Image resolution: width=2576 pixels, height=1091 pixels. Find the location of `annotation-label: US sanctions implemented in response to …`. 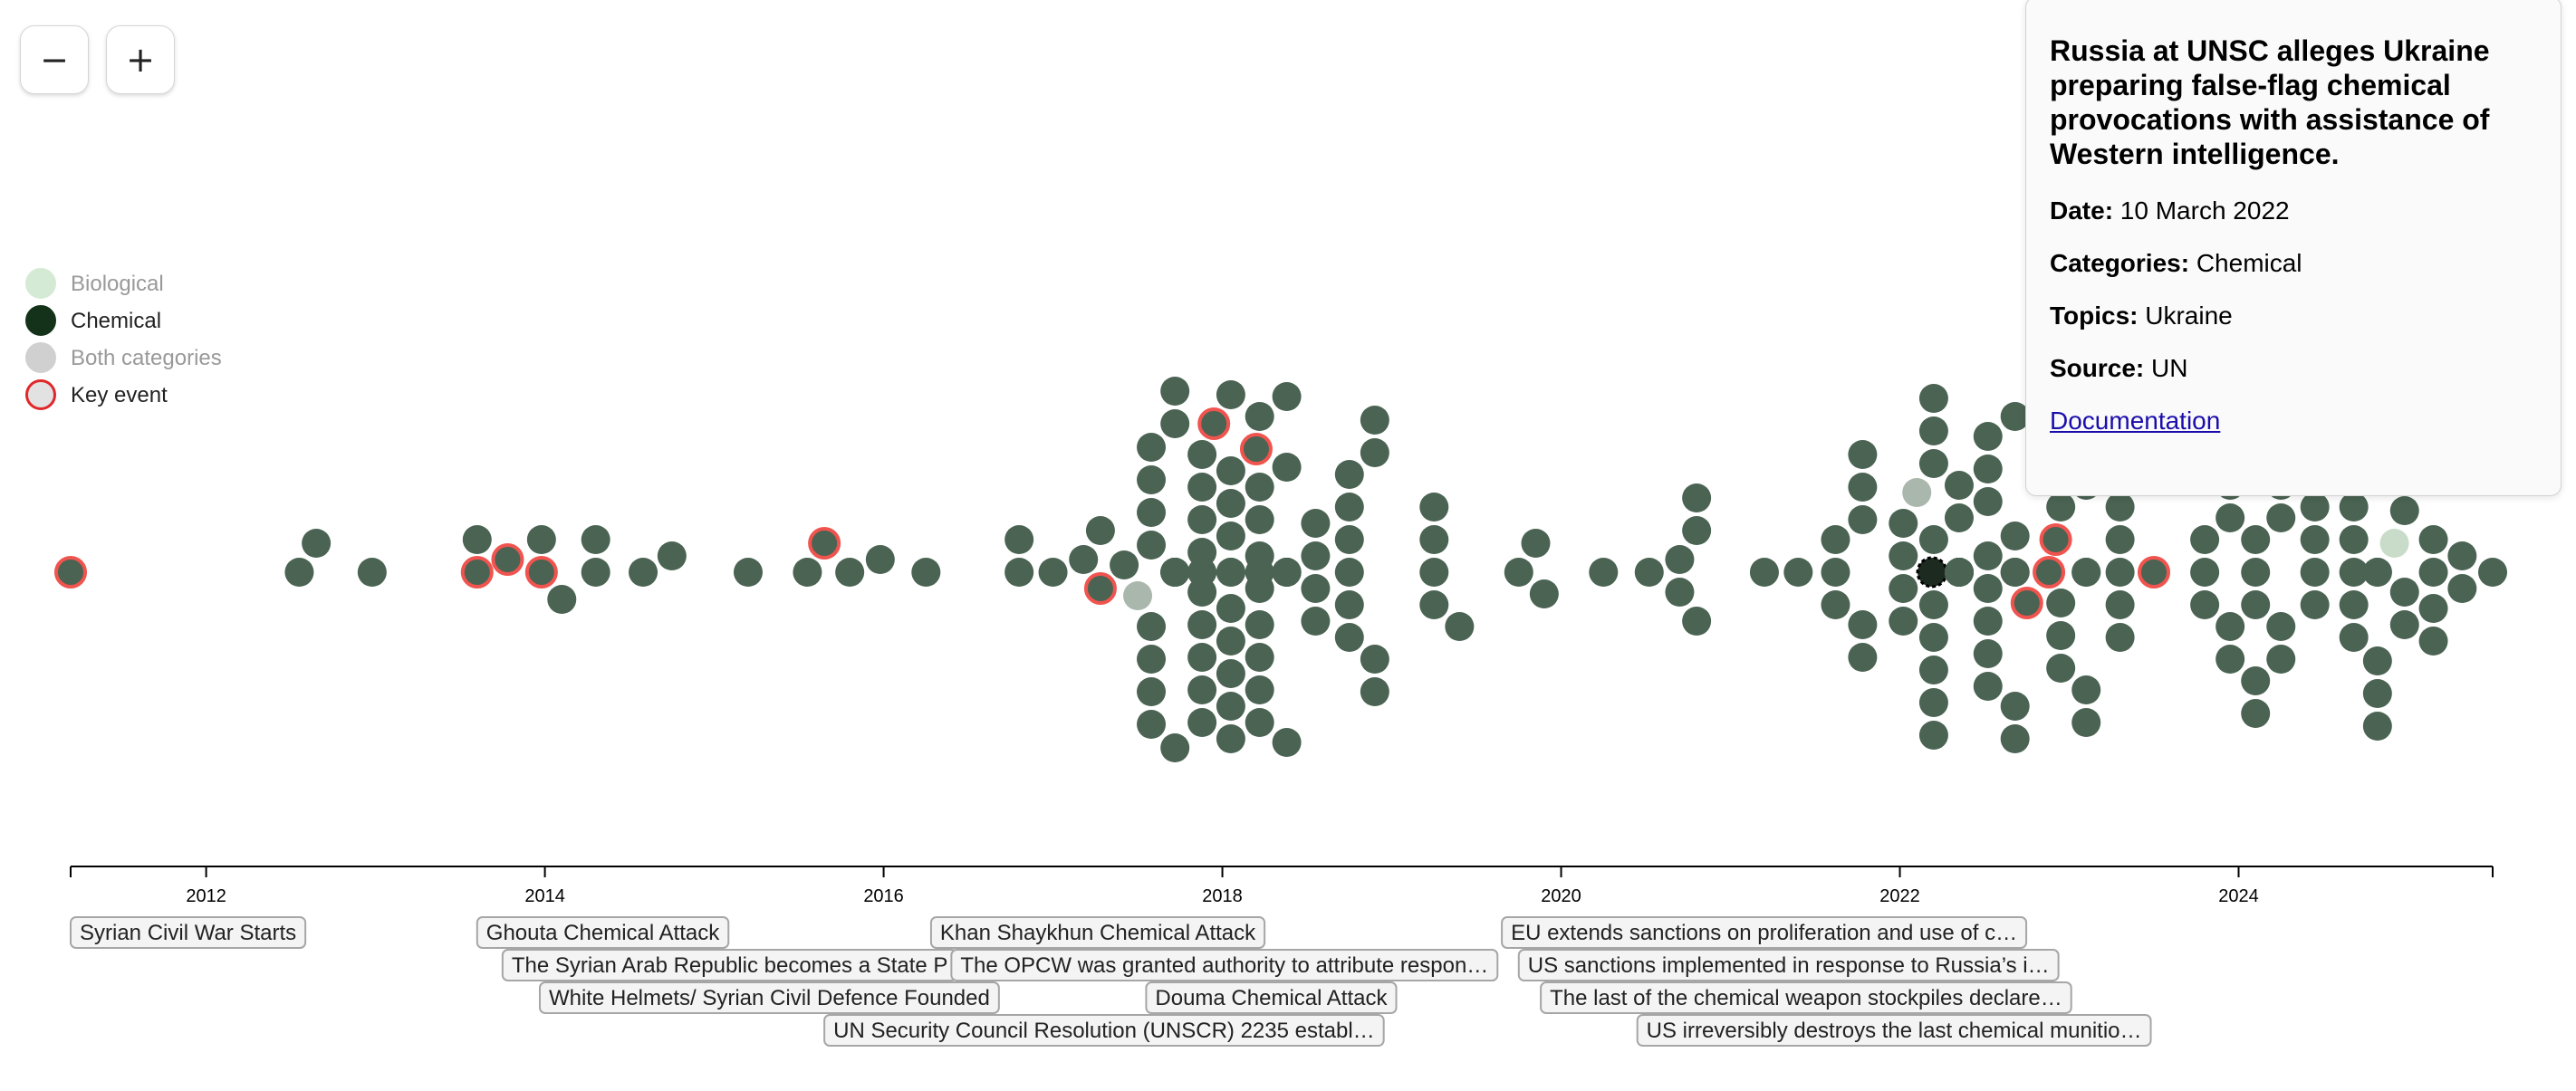

annotation-label: US sanctions implemented in response to … is located at coordinates (1788, 965).